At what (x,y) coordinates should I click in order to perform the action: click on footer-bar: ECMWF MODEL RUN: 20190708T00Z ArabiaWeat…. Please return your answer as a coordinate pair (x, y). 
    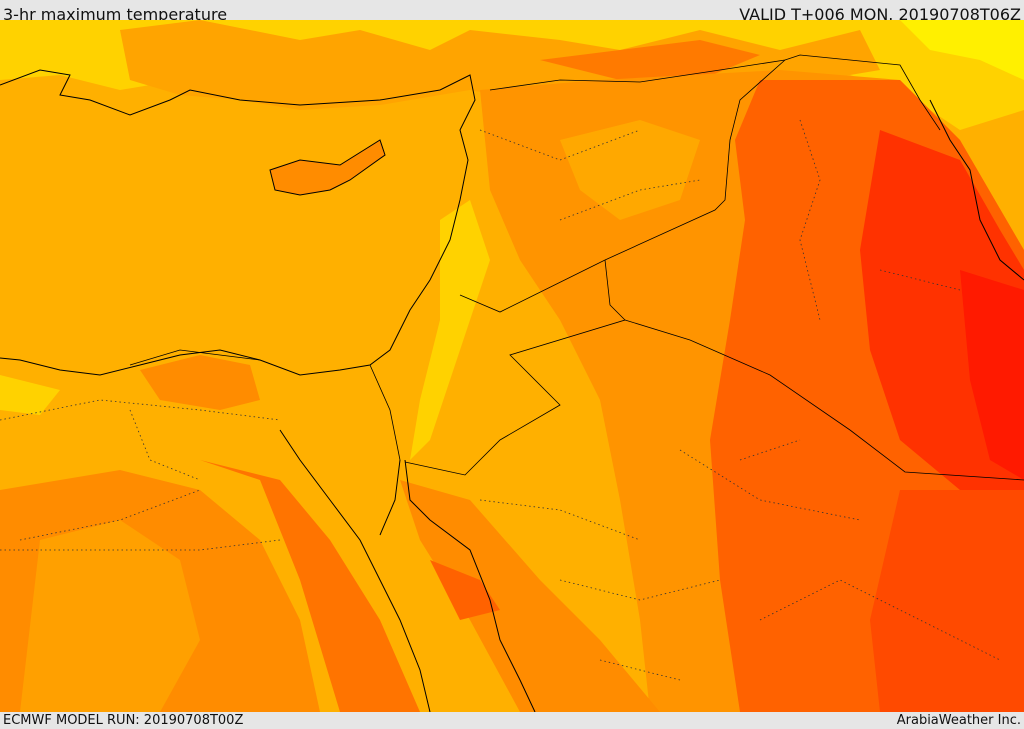
    Looking at the image, I should click on (512, 720).